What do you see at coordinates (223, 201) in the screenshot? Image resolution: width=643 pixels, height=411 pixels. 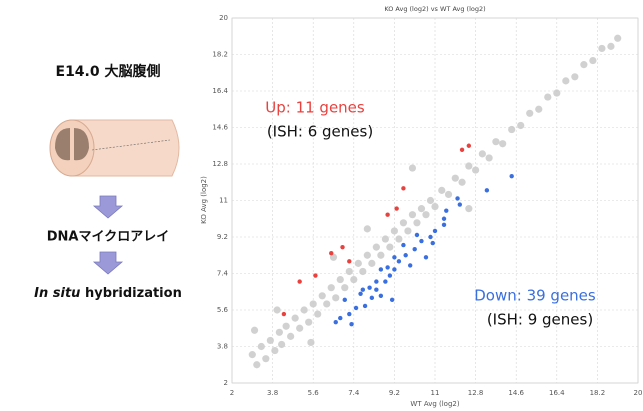 I see `y-tick-label: 11` at bounding box center [223, 201].